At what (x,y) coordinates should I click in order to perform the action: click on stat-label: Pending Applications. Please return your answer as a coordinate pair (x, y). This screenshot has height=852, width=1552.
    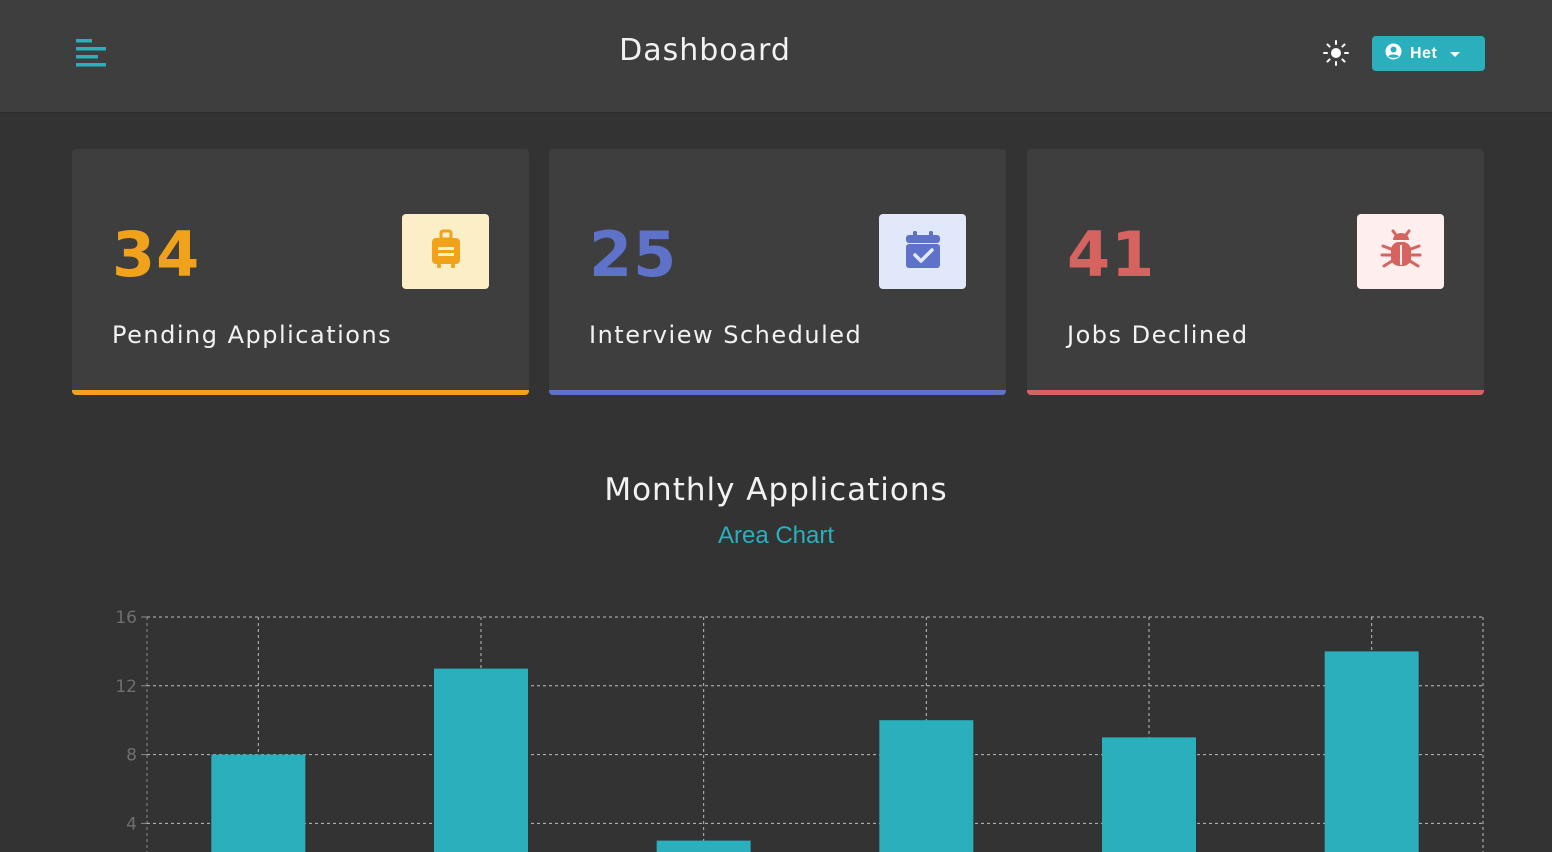
    Looking at the image, I should click on (252, 335).